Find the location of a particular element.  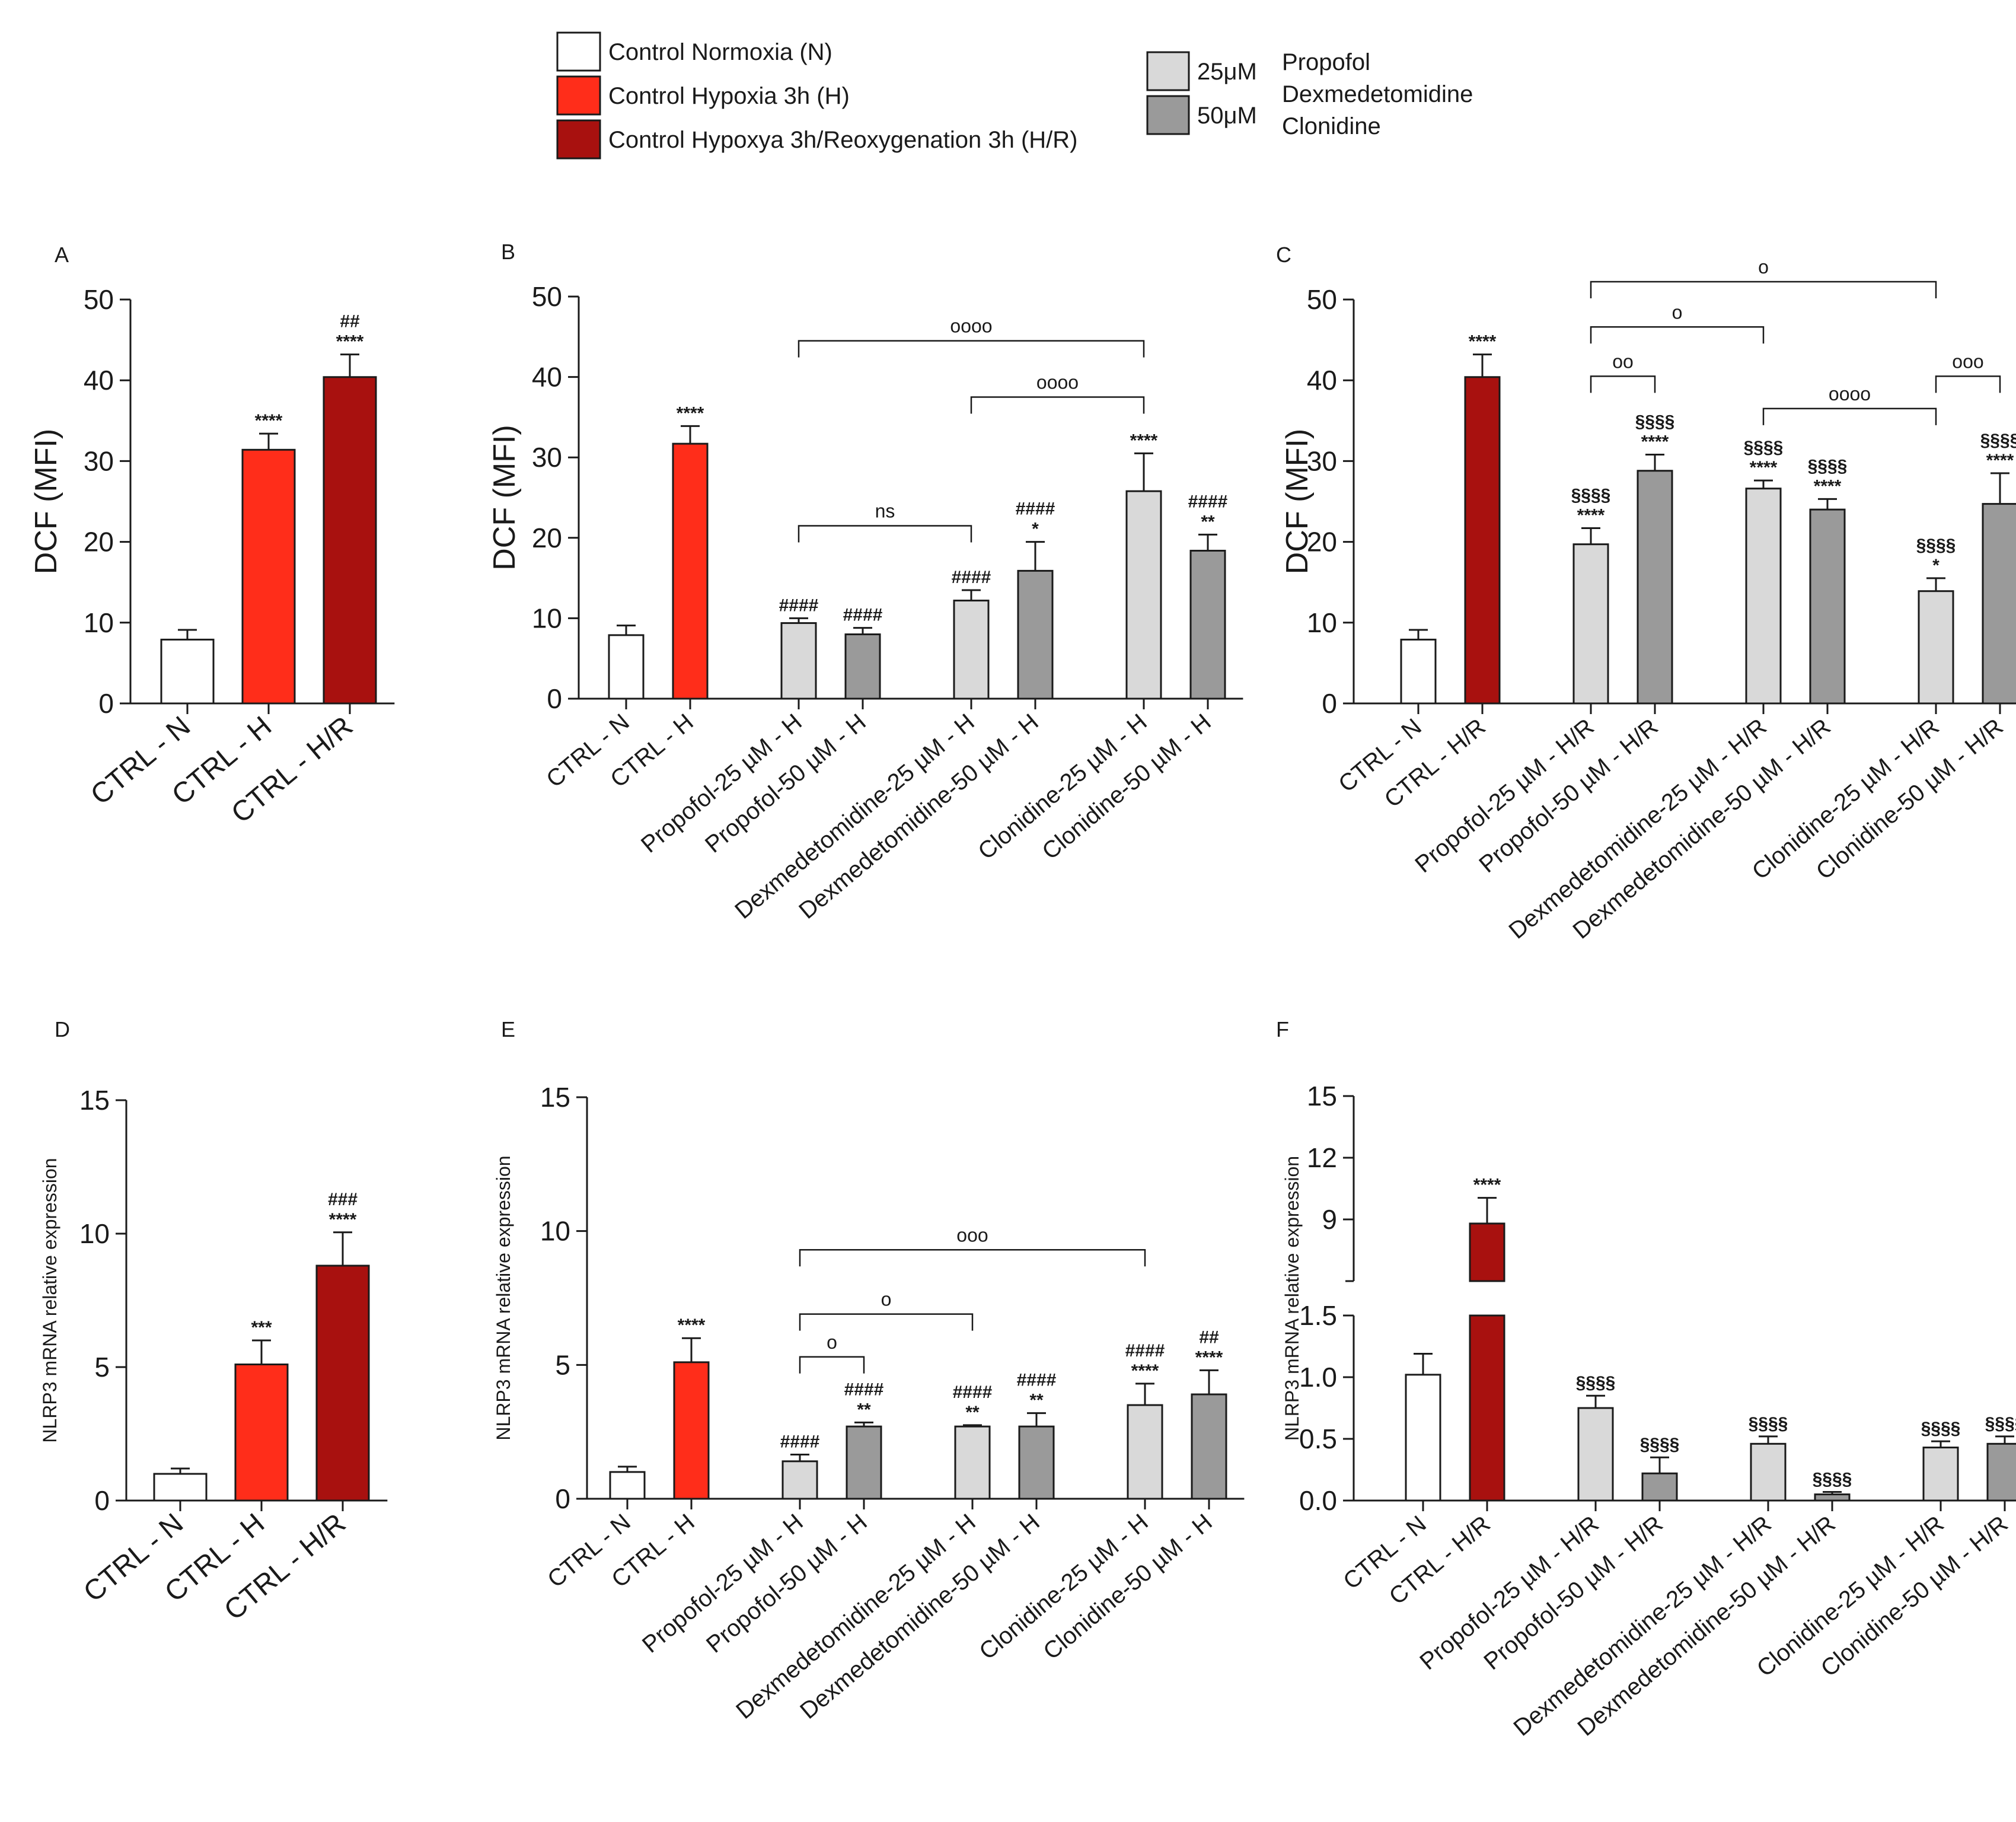

y-tick-label: 5 is located at coordinates (562, 1364).